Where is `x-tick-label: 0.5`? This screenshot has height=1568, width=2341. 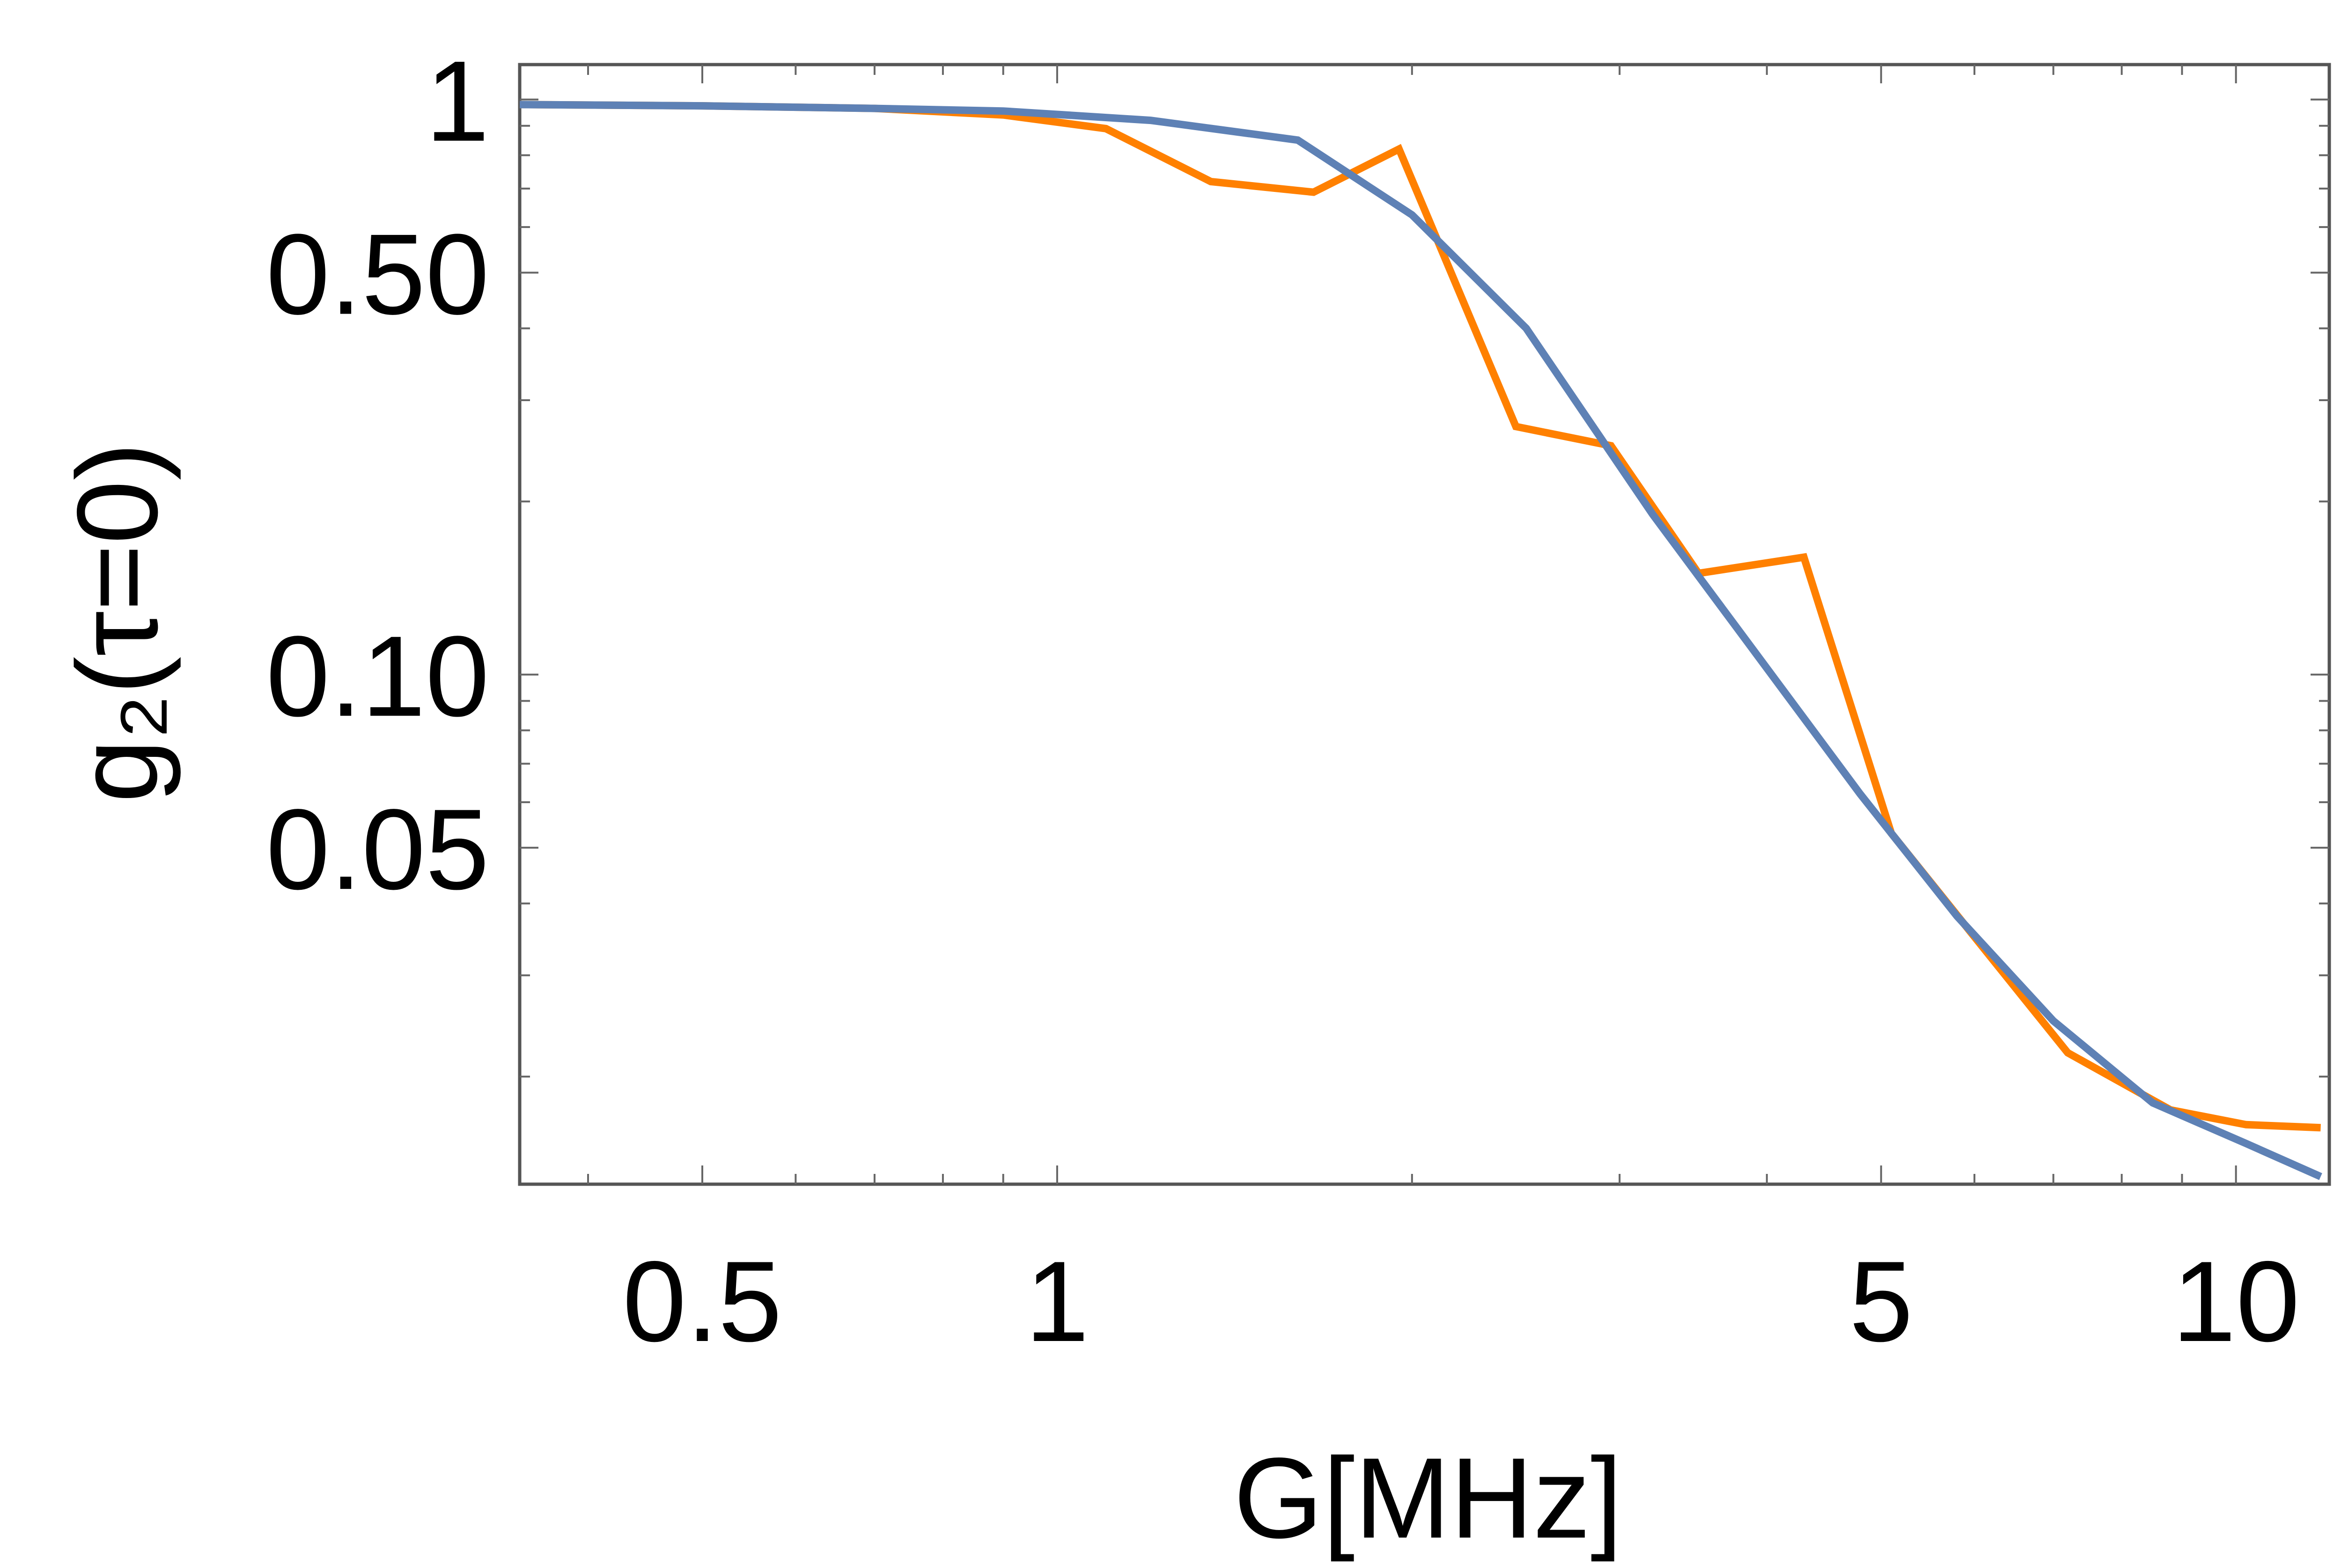 x-tick-label: 0.5 is located at coordinates (702, 1301).